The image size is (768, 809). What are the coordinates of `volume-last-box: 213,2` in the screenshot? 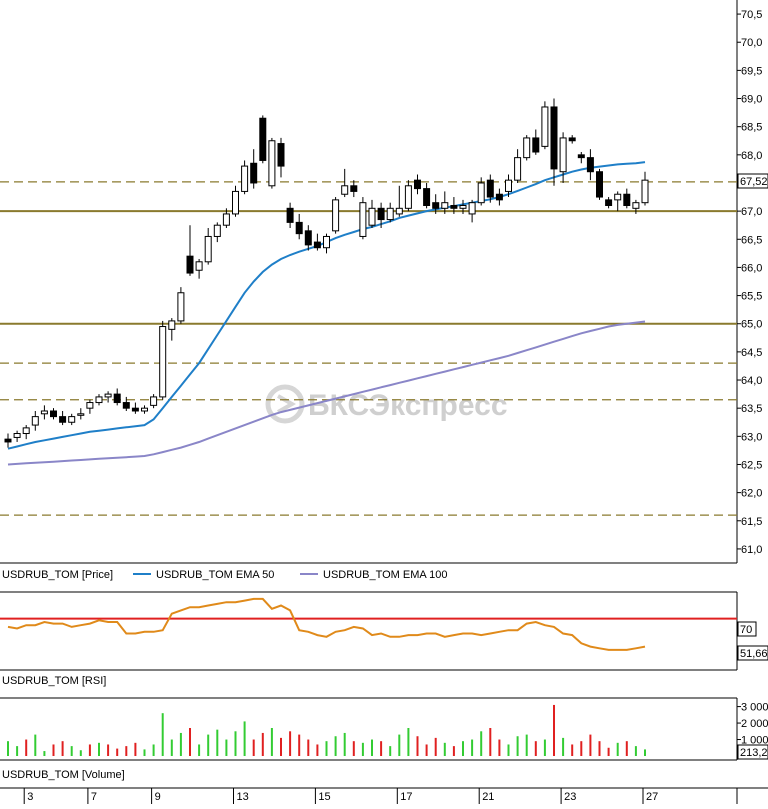 It's located at (752, 752).